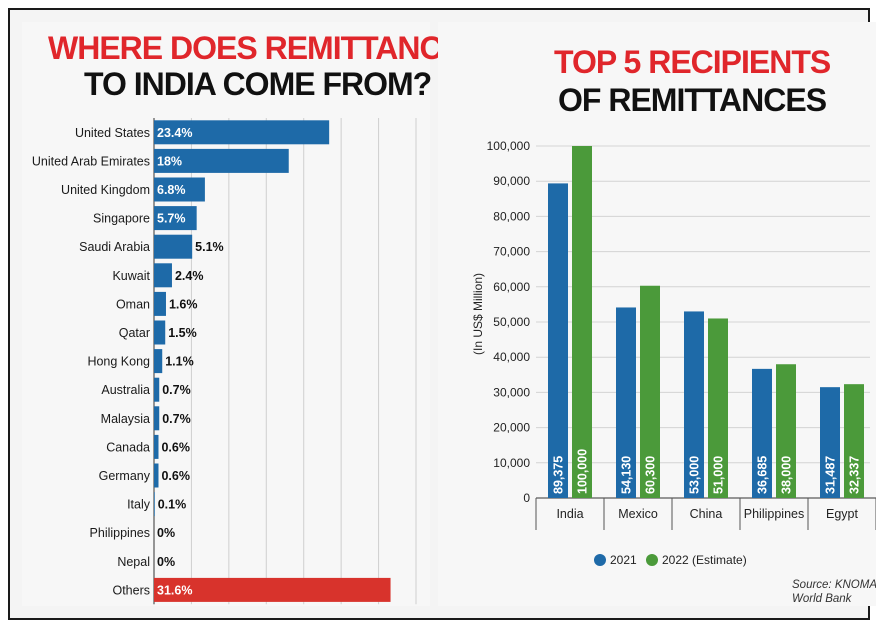 This screenshot has width=878, height=630. Describe the element at coordinates (600, 560) in the screenshot. I see `legend-marker` at that location.